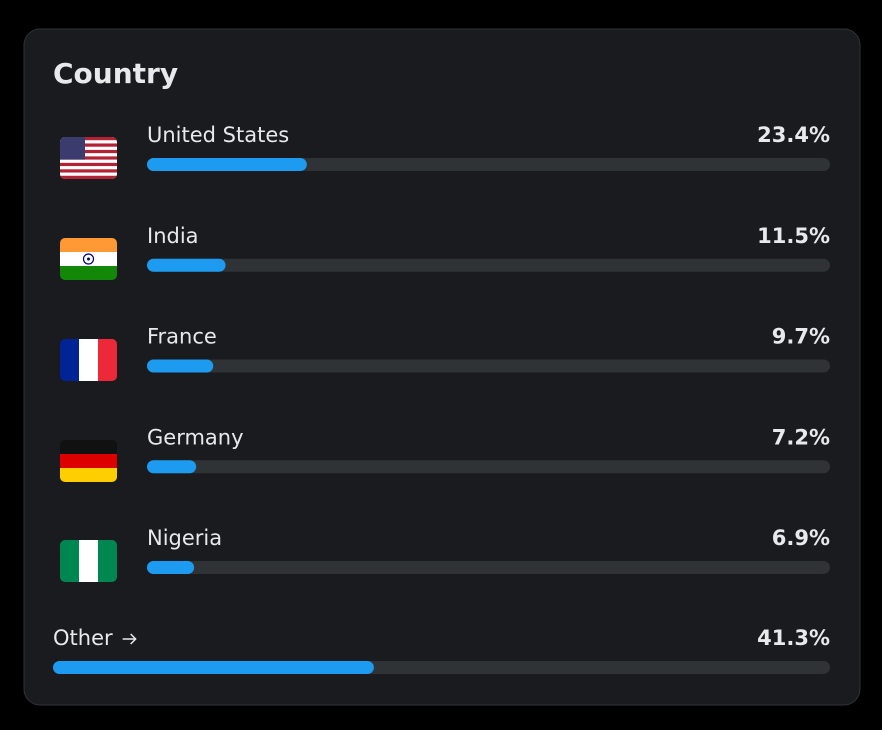  What do you see at coordinates (88, 158) in the screenshot?
I see `flag-us` at bounding box center [88, 158].